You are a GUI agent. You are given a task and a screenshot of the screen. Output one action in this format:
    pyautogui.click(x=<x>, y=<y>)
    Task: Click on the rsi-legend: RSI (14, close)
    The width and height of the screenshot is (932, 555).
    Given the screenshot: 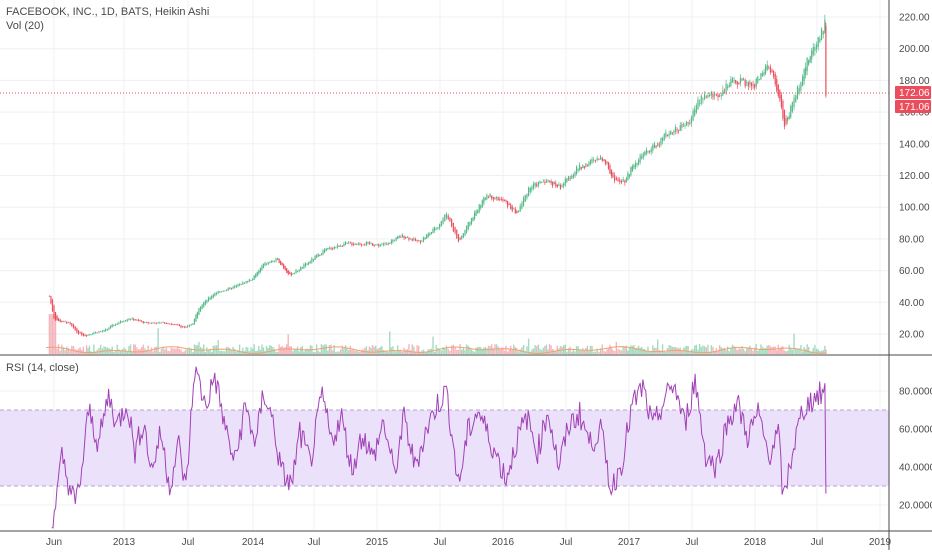 What is the action you would take?
    pyautogui.click(x=42, y=368)
    